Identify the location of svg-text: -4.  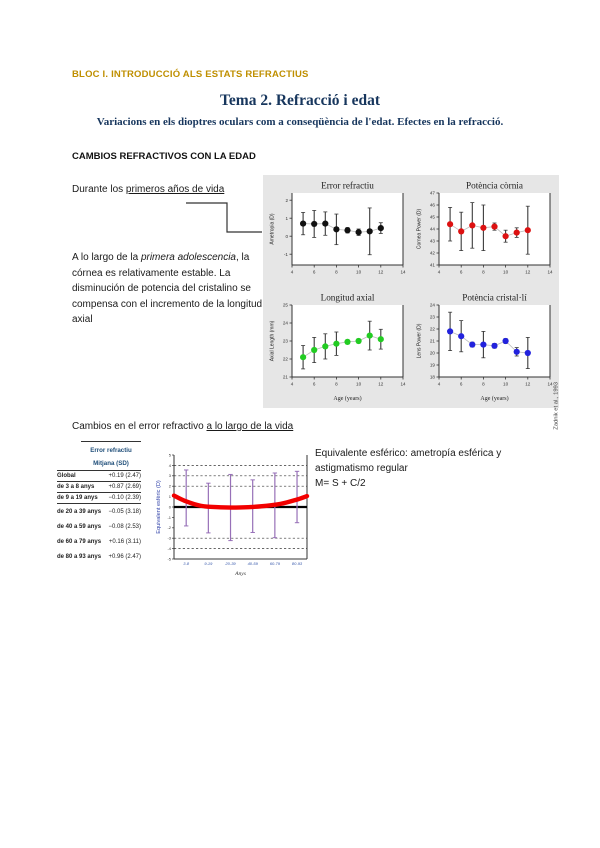
(169, 548).